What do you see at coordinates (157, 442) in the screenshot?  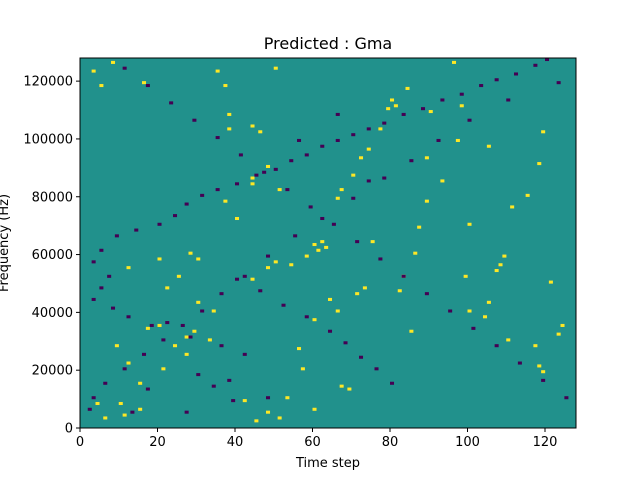 I see `x-tick-label: 20` at bounding box center [157, 442].